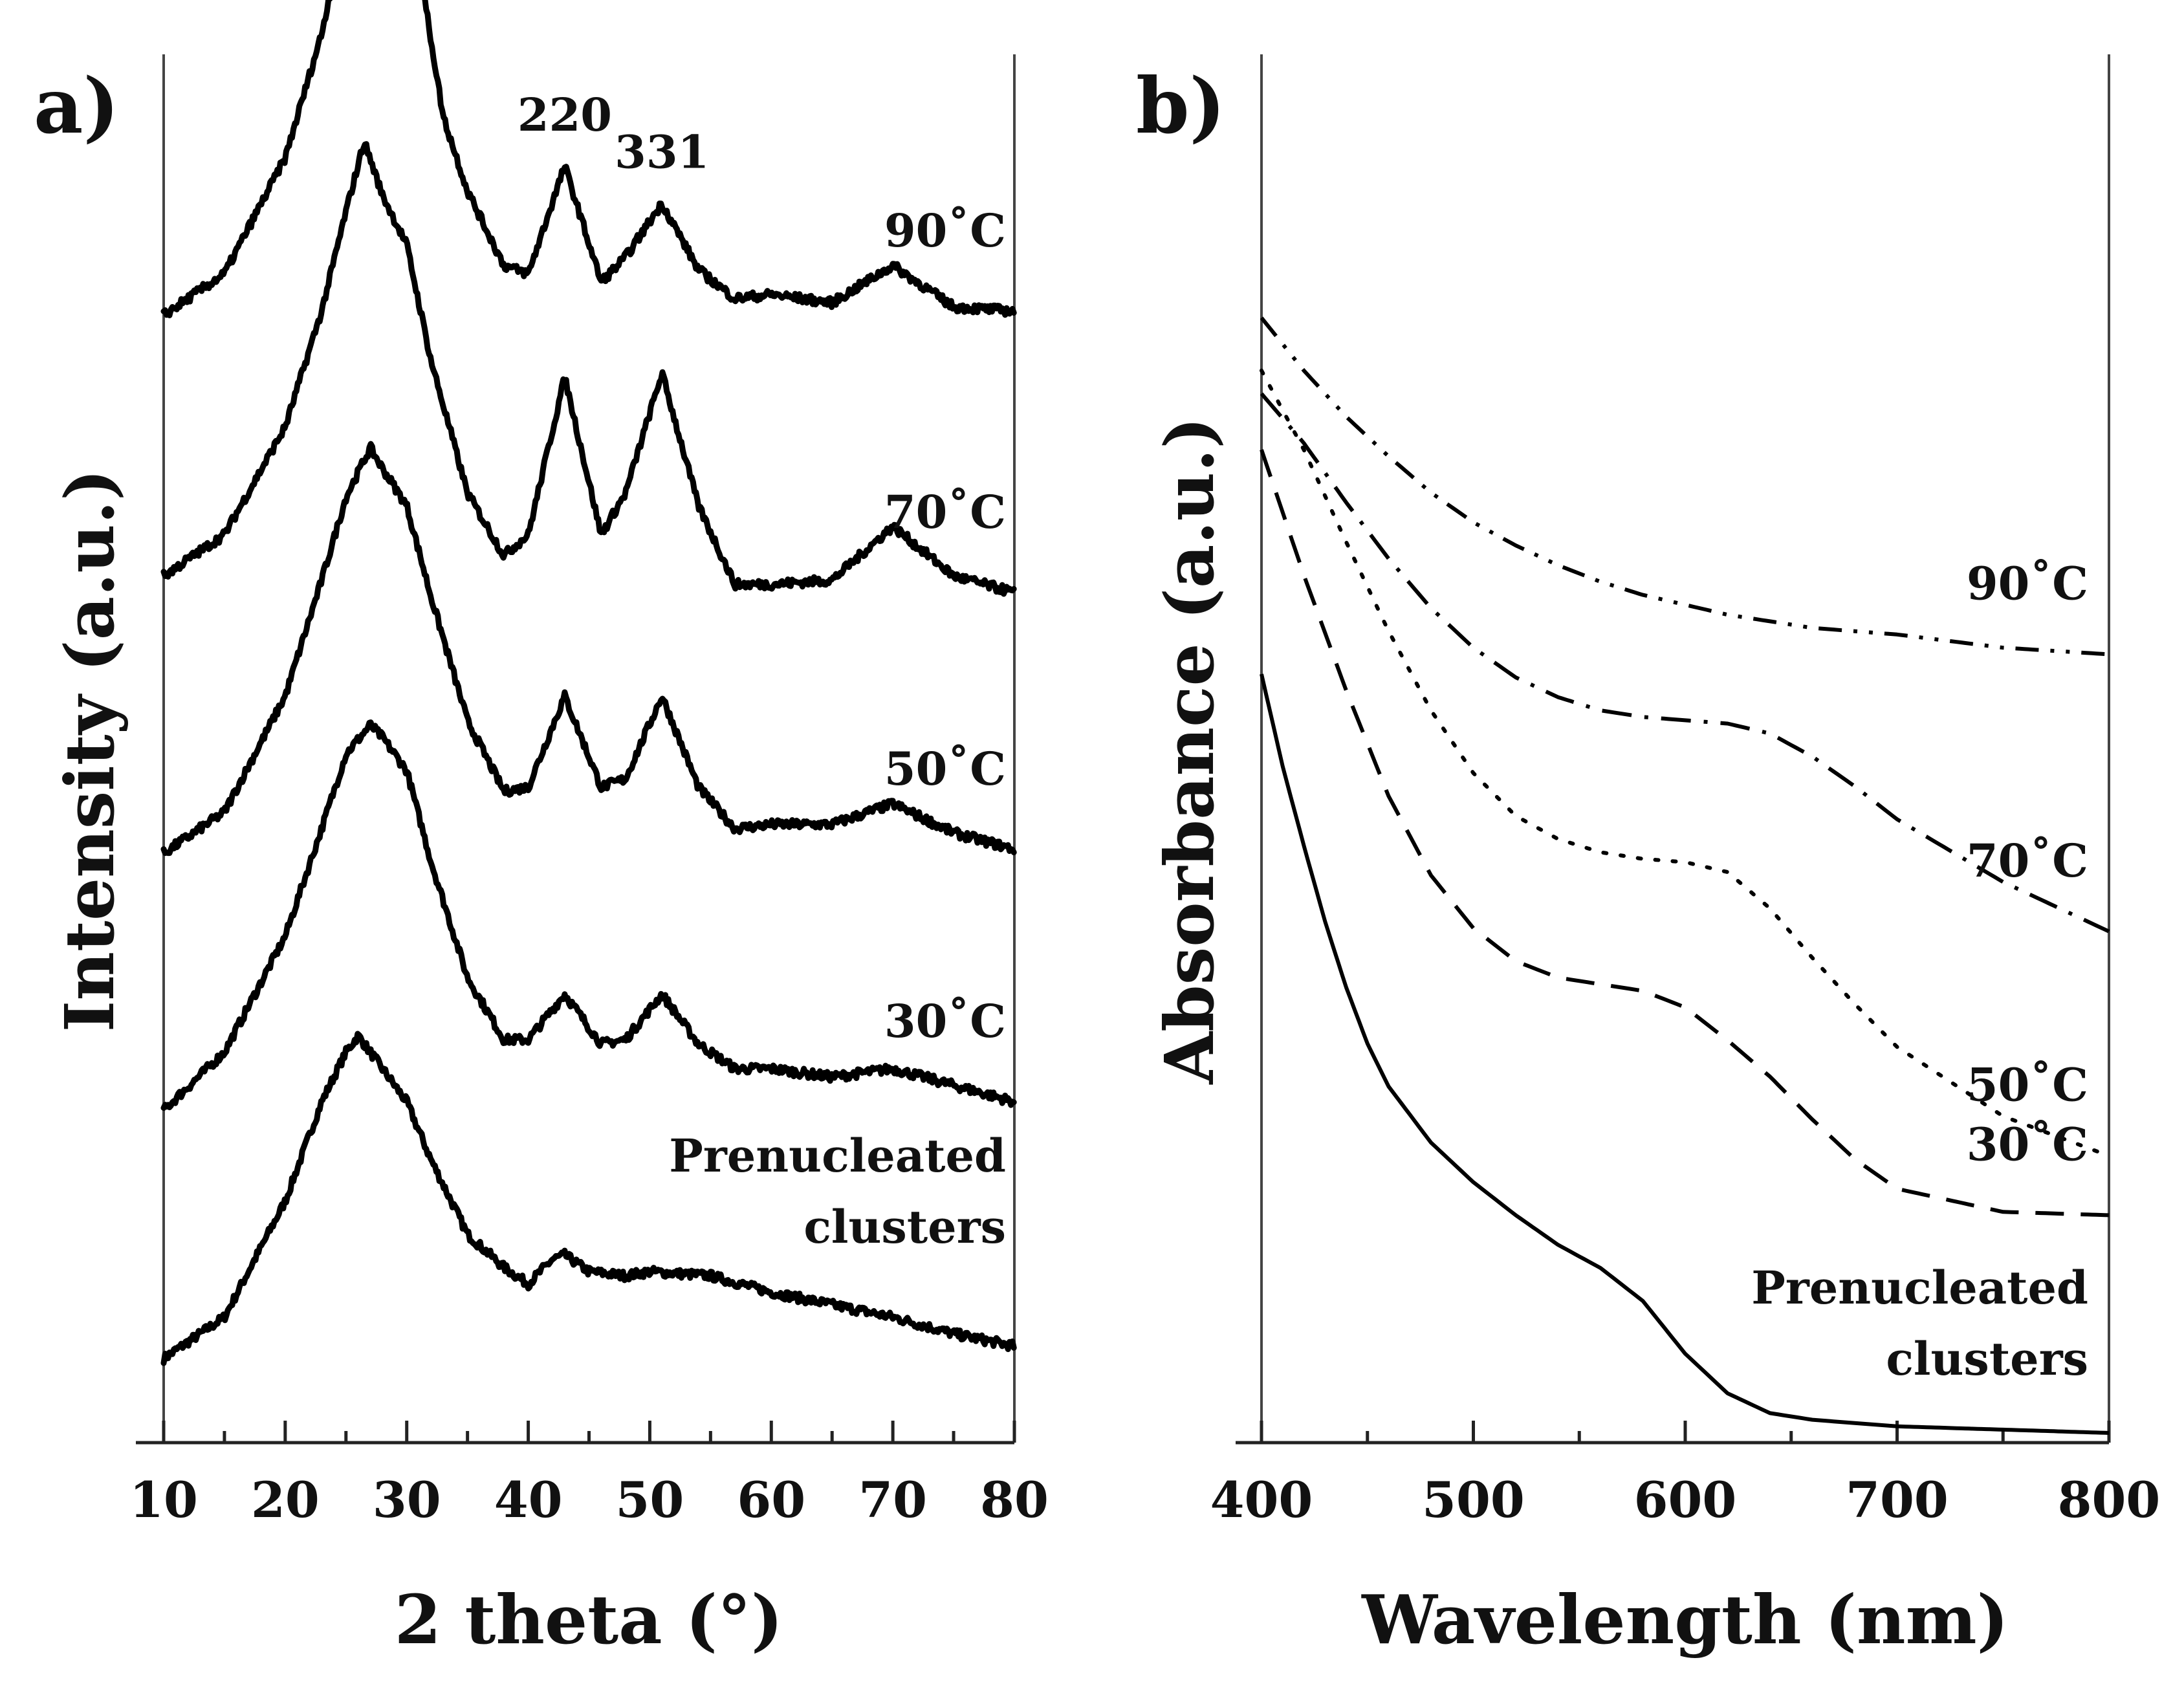  I want to click on panel-b-x-axis-title: Wavelength (nm), so click(1685, 1619).